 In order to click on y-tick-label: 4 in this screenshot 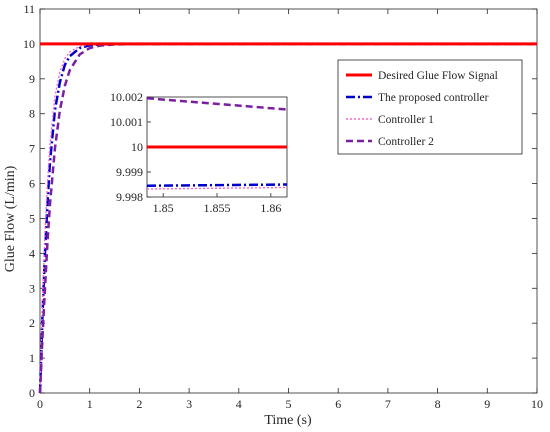, I will do `click(32, 253)`.